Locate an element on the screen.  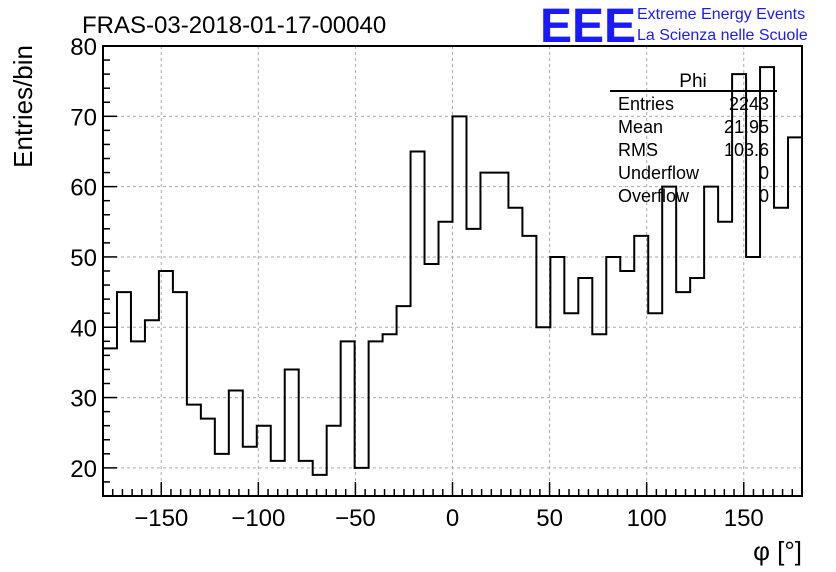
y-tick-label-4: 60 is located at coordinates (83, 188).